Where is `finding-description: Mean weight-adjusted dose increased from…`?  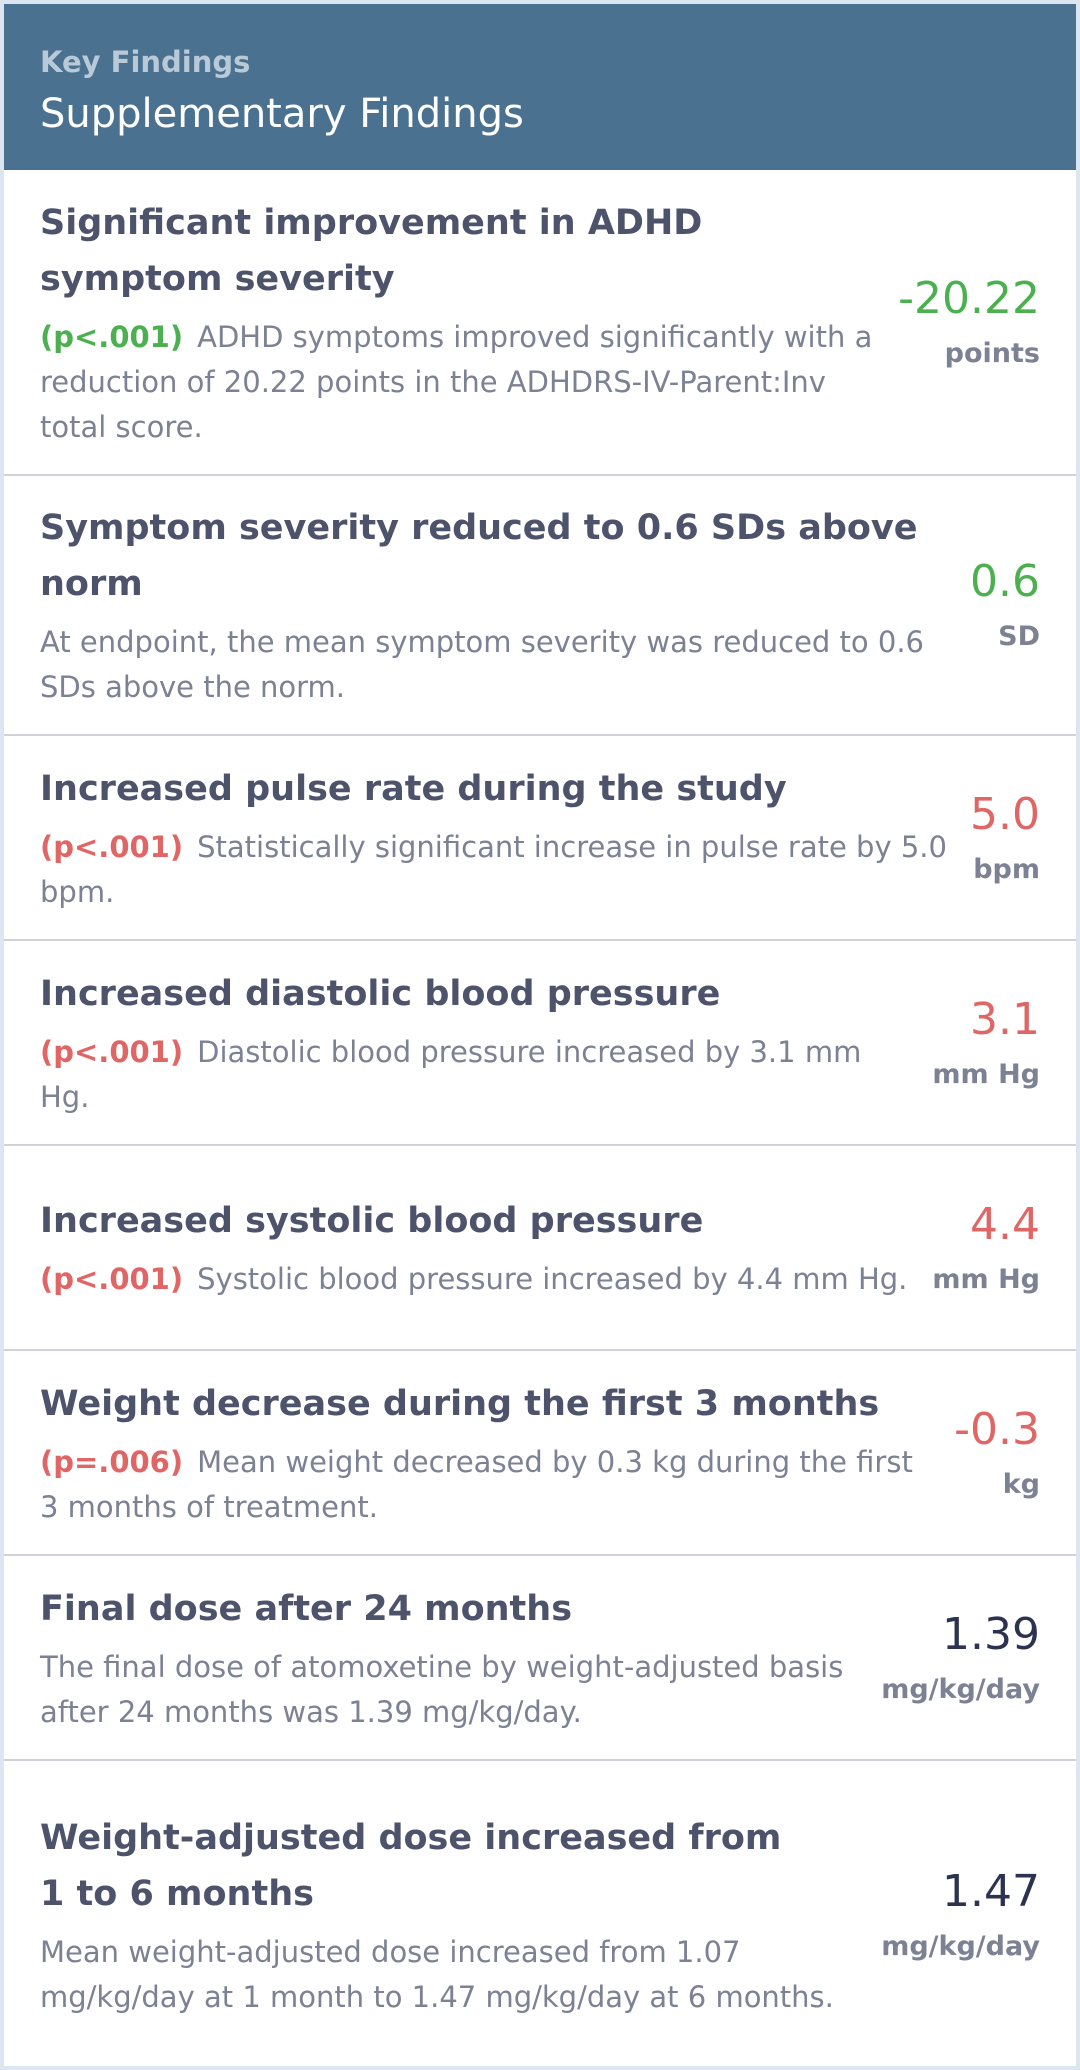
finding-description: Mean weight-adjusted dose increased from… is located at coordinates (452, 1975).